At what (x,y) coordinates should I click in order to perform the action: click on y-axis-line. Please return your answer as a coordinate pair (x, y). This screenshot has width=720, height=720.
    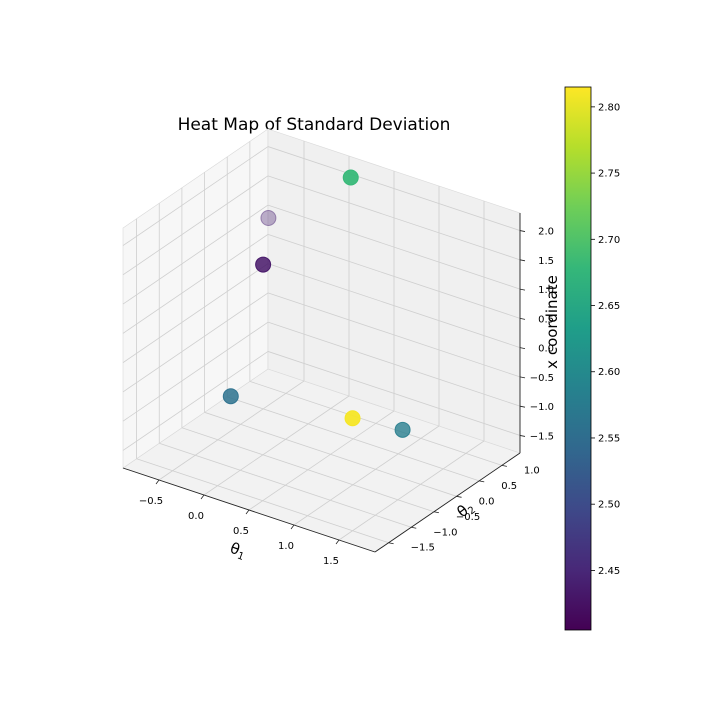
    Looking at the image, I should click on (447, 502).